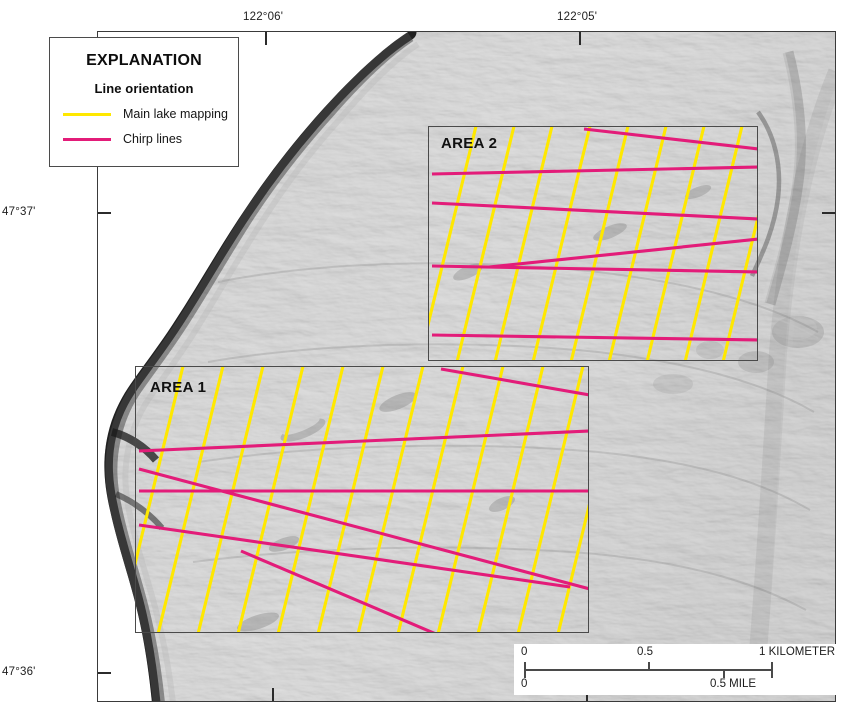 The image size is (849, 705). I want to click on legend-item-chirp-lines: Chirp lines, so click(144, 139).